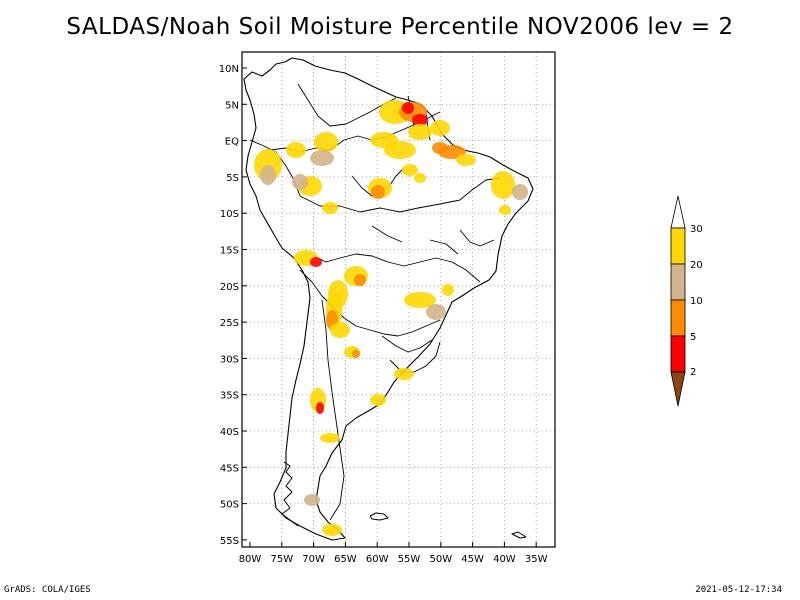  Describe the element at coordinates (472, 559) in the screenshot. I see `lon-tick-label: 45W` at that location.